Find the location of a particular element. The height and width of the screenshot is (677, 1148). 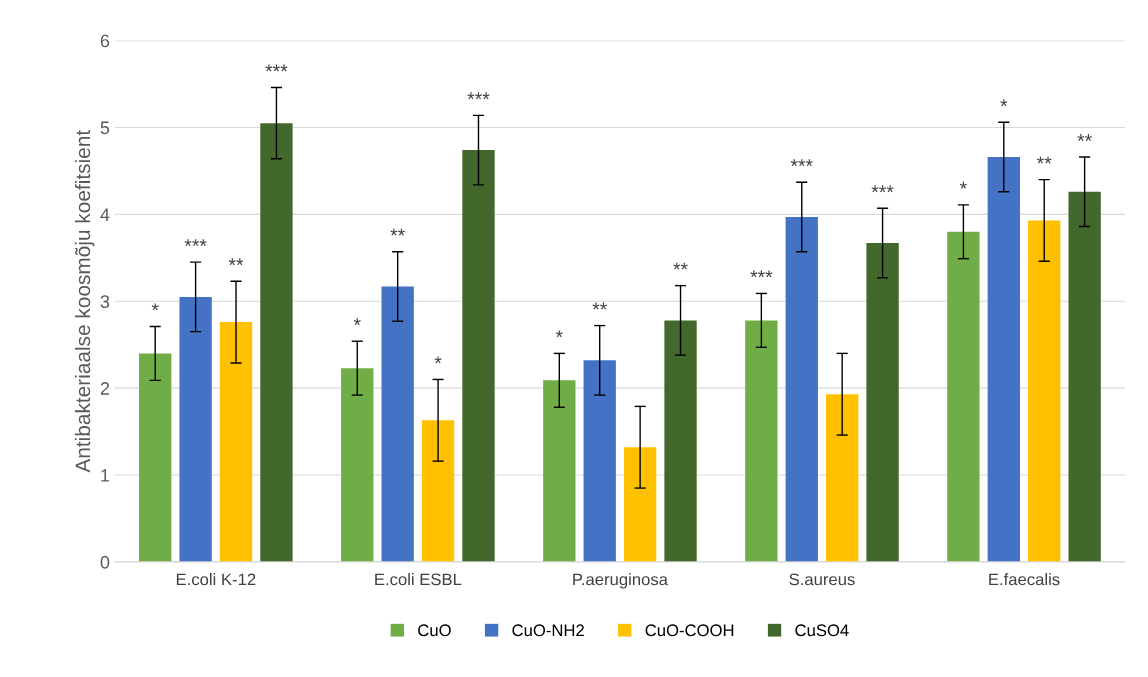

y-axis-title: Antibakteriaalse koosmõju koefitsient is located at coordinates (84, 301).